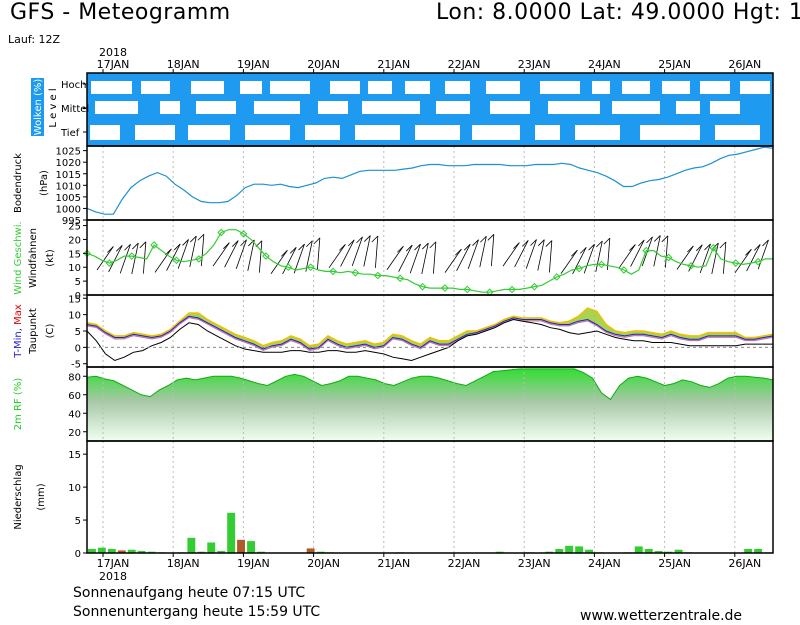 The image size is (800, 625). What do you see at coordinates (113, 64) in the screenshot?
I see `x-tick-label-top: 17JAN` at bounding box center [113, 64].